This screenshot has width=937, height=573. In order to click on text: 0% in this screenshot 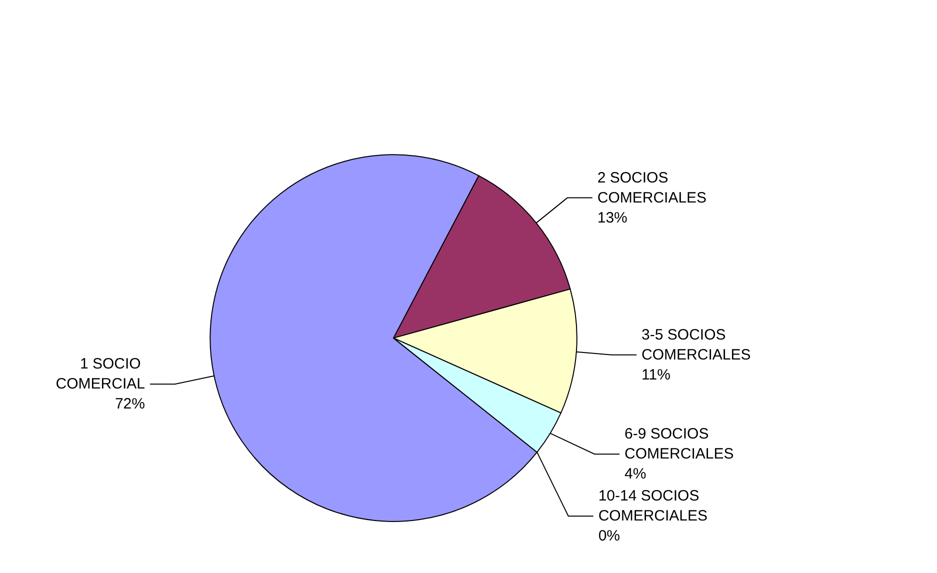, I will do `click(609, 536)`.